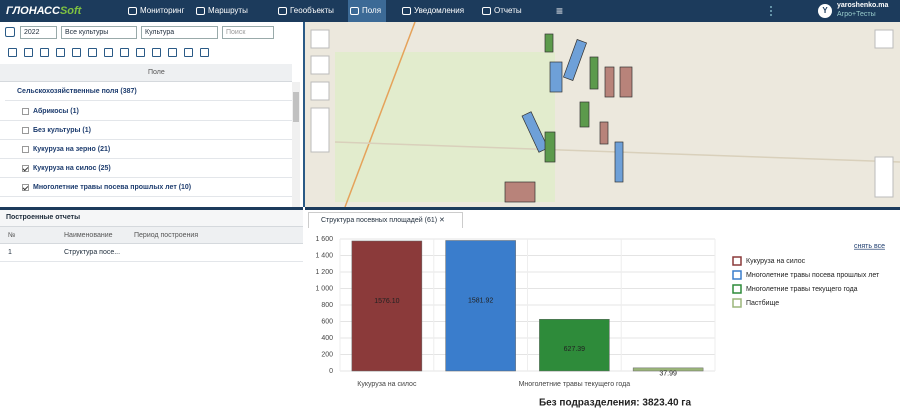 This screenshot has width=900, height=409. Describe the element at coordinates (508, 10) in the screenshot. I see `tab-label: Отчеты` at that location.